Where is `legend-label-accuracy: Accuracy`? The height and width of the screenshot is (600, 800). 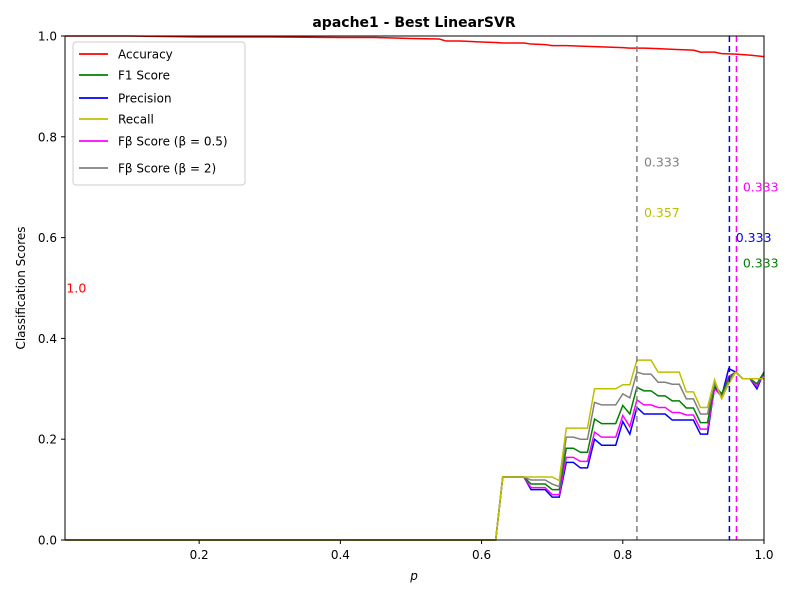
legend-label-accuracy: Accuracy is located at coordinates (145, 55).